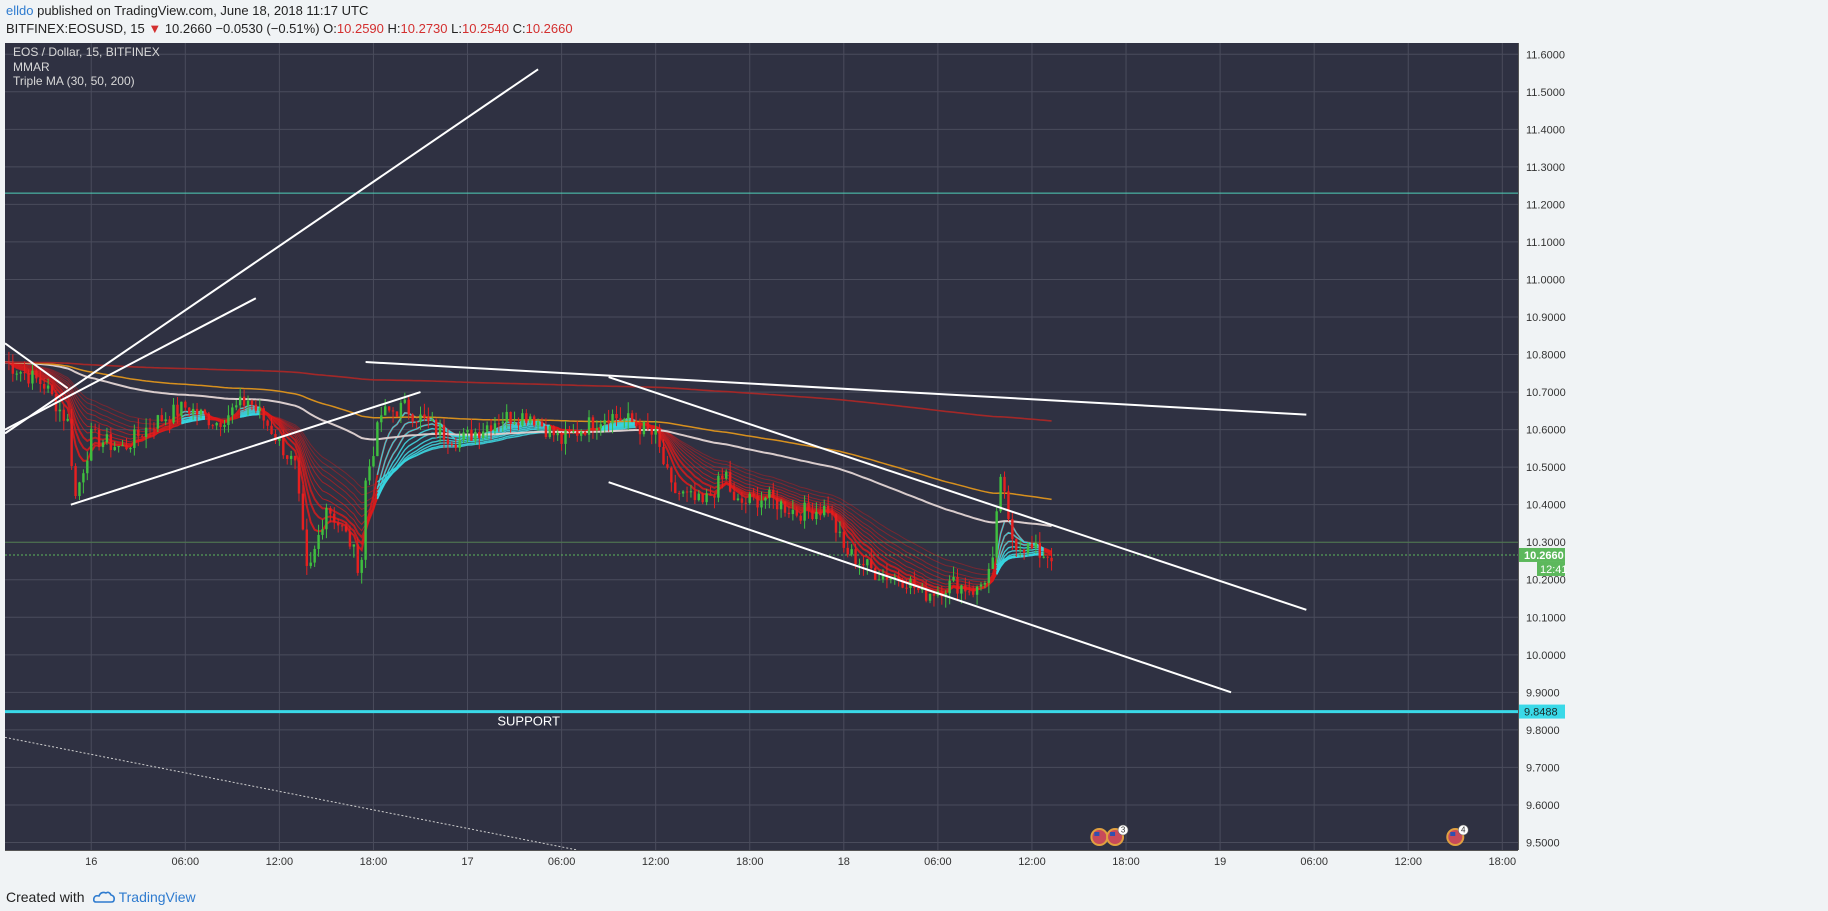 The image size is (1828, 911). I want to click on tradingview-logo: TradingView, so click(144, 897).